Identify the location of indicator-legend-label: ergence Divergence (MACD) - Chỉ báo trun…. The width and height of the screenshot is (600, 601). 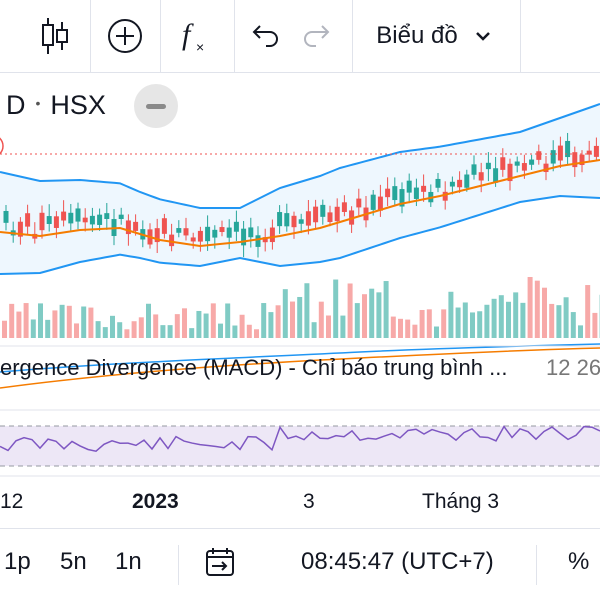
(253, 368).